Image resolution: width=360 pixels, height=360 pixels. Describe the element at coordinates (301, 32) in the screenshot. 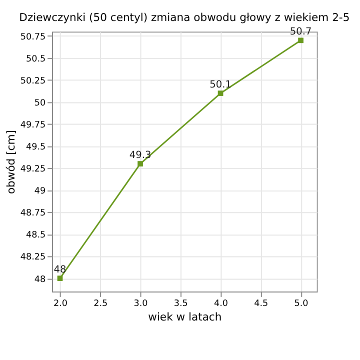

I see `data-label: 50.7` at that location.